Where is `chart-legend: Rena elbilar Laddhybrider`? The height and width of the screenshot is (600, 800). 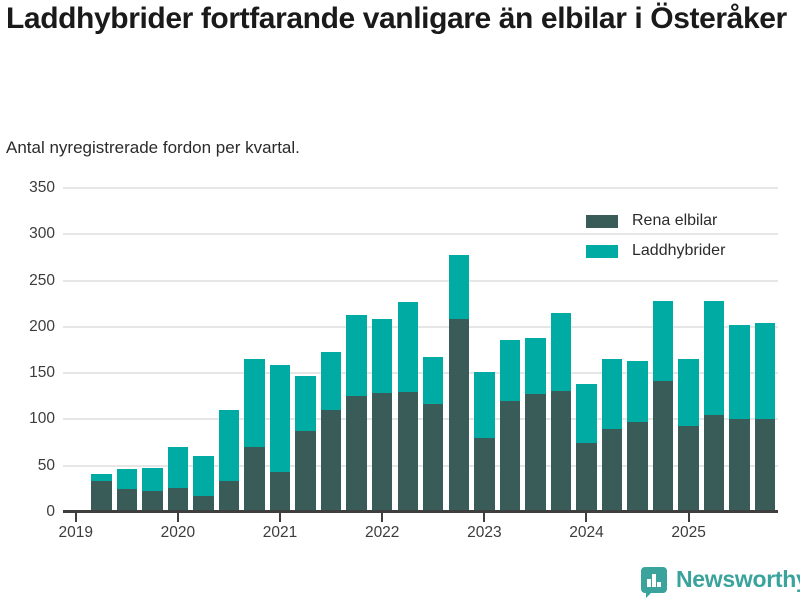
chart-legend: Rena elbilar Laddhybrider is located at coordinates (655, 236).